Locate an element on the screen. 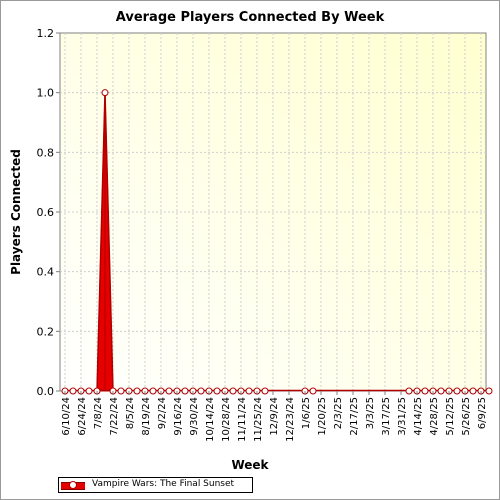 The width and height of the screenshot is (500, 500). x-tick-label: 8/19/24 is located at coordinates (146, 416).